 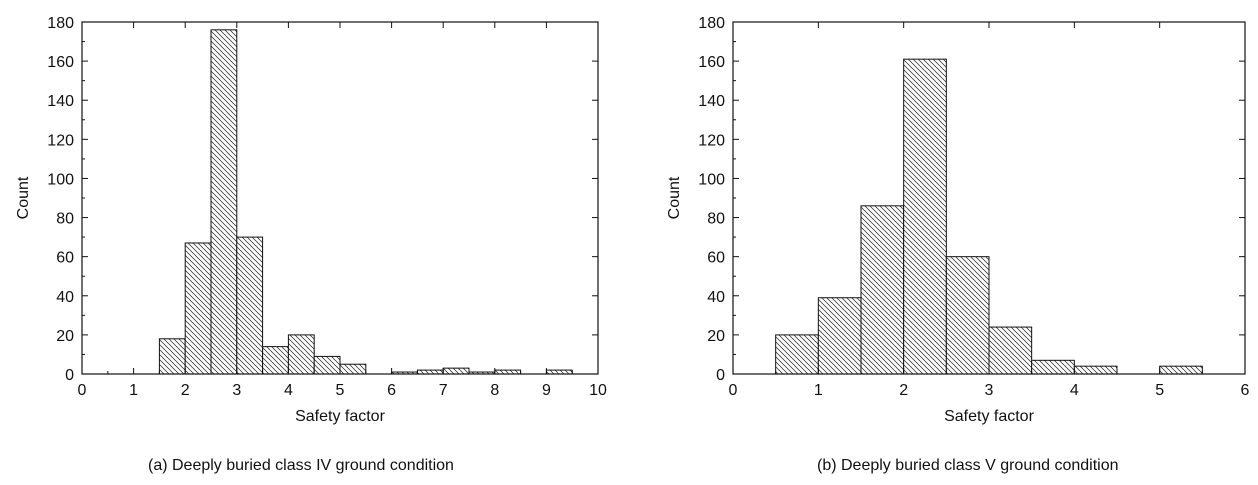 What do you see at coordinates (598, 390) in the screenshot?
I see `x-tick-label: 10` at bounding box center [598, 390].